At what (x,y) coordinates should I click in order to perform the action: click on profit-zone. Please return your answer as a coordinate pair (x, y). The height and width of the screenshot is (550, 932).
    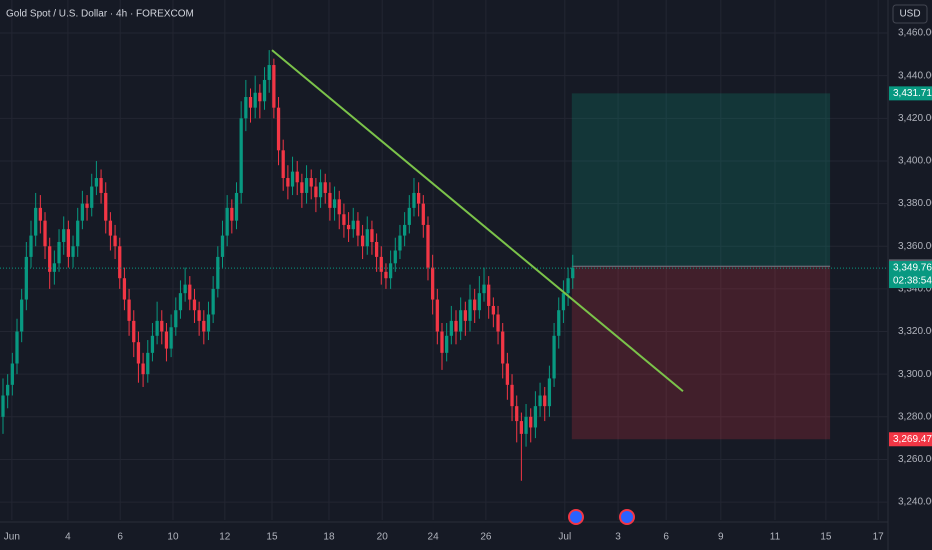
    Looking at the image, I should click on (701, 180).